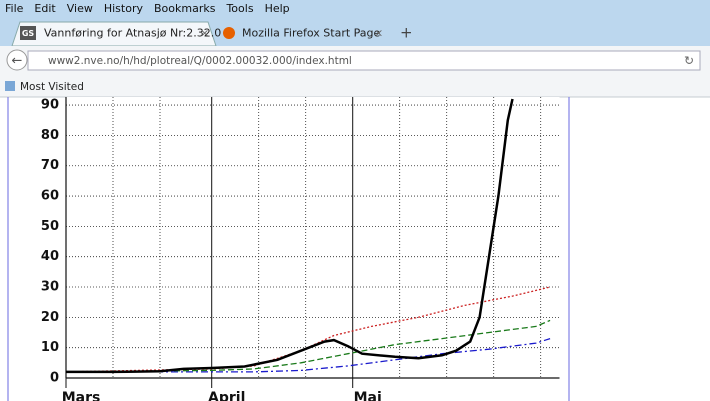  I want to click on menu-item: Tools, so click(239, 8).